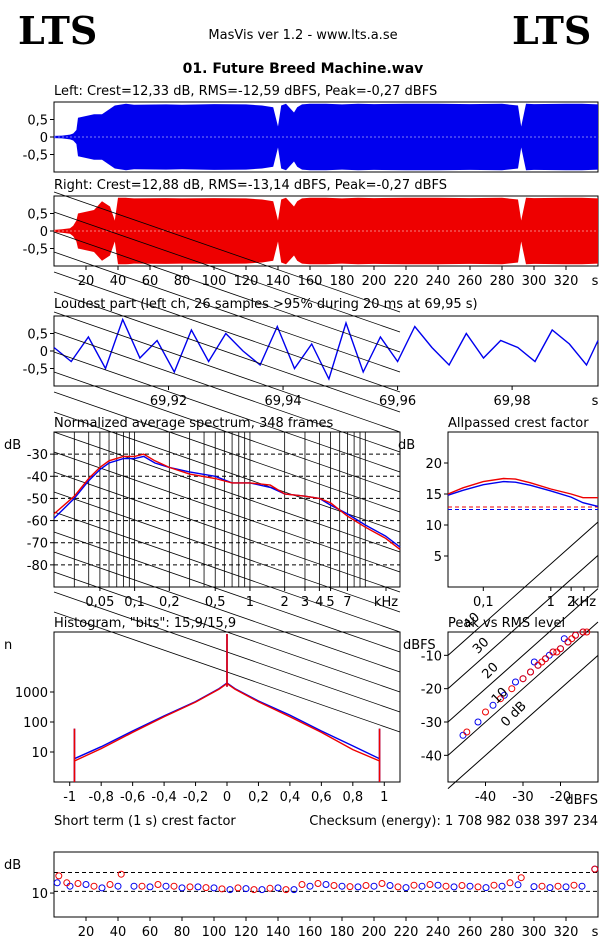 This screenshot has width=606, height=946. I want to click on peak-vs-rms-ytick-label: -30, so click(431, 723).